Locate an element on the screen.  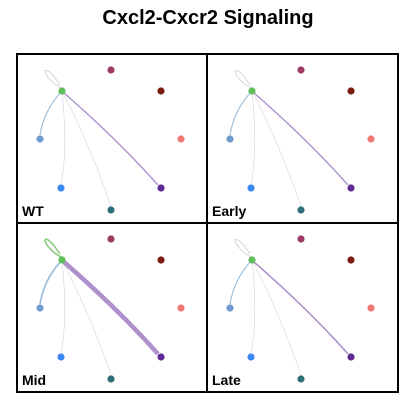
network-late is located at coordinates (300, 309).